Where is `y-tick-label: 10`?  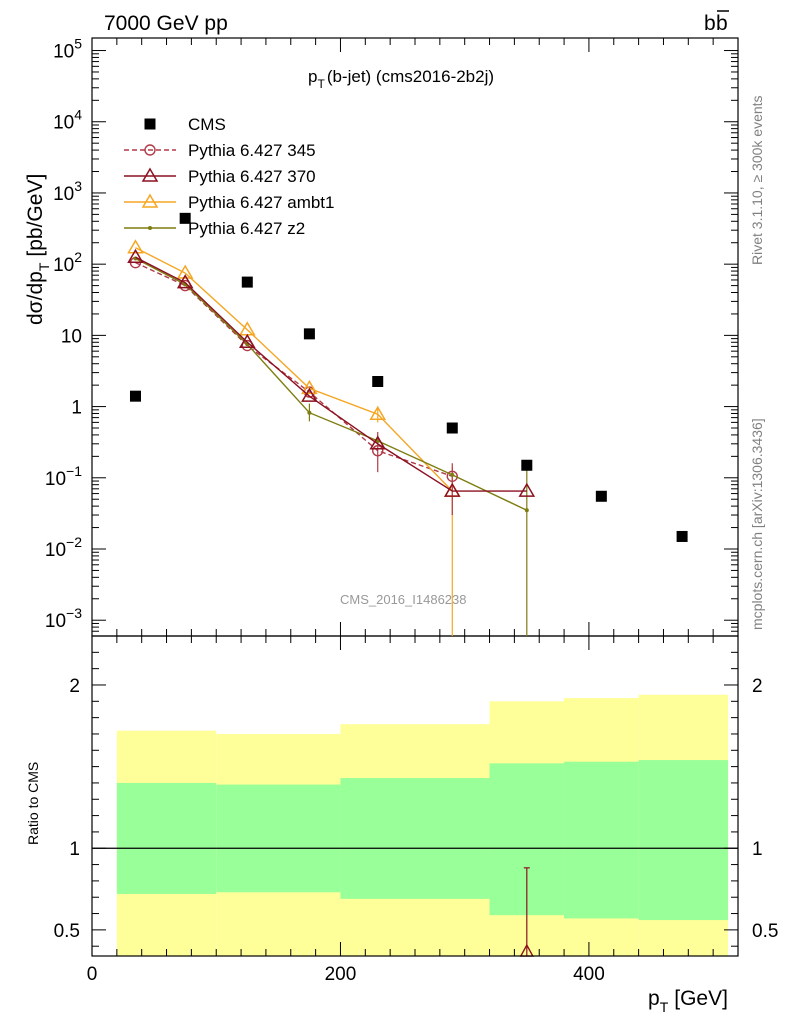 y-tick-label: 10 is located at coordinates (71, 336).